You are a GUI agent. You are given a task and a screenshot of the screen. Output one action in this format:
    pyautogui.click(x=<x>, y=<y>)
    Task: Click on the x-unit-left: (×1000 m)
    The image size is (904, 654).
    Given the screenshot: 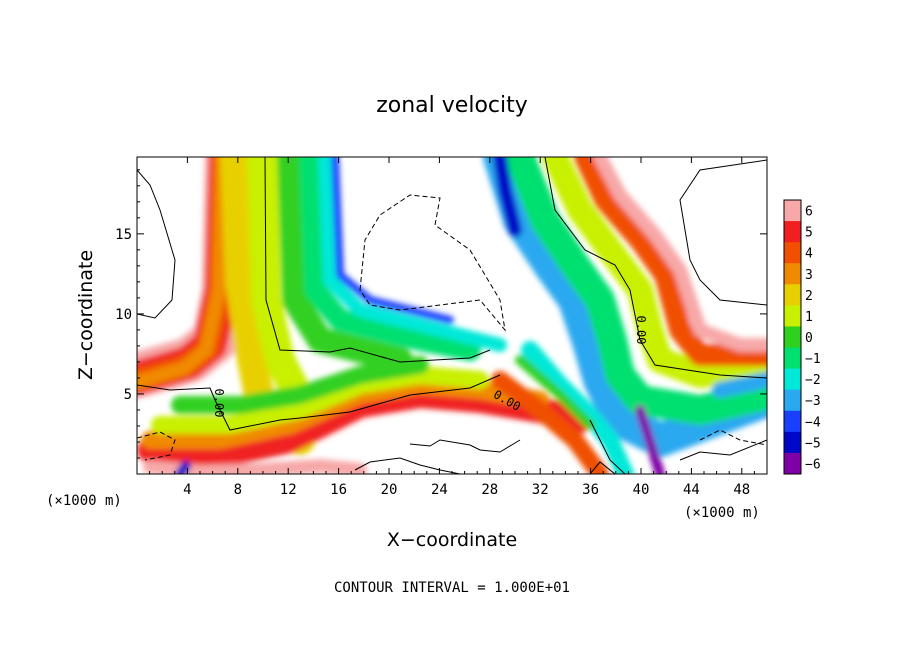 What is the action you would take?
    pyautogui.click(x=84, y=501)
    